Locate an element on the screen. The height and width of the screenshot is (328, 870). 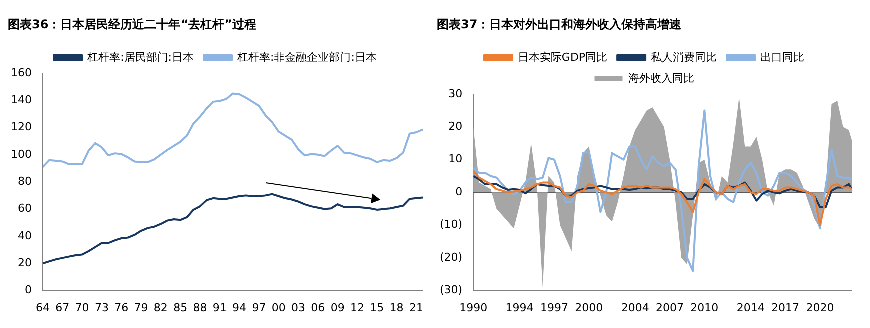
x-tick-label: 79 is located at coordinates (141, 307).